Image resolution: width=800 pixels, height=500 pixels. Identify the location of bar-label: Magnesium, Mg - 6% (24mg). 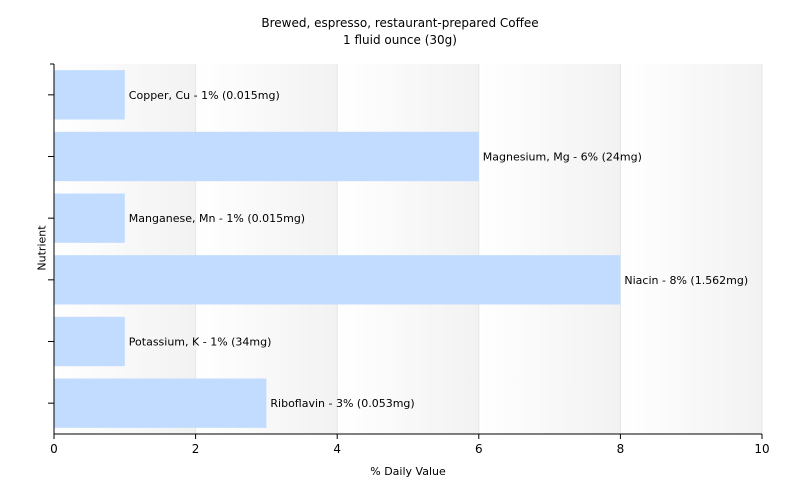
(562, 157).